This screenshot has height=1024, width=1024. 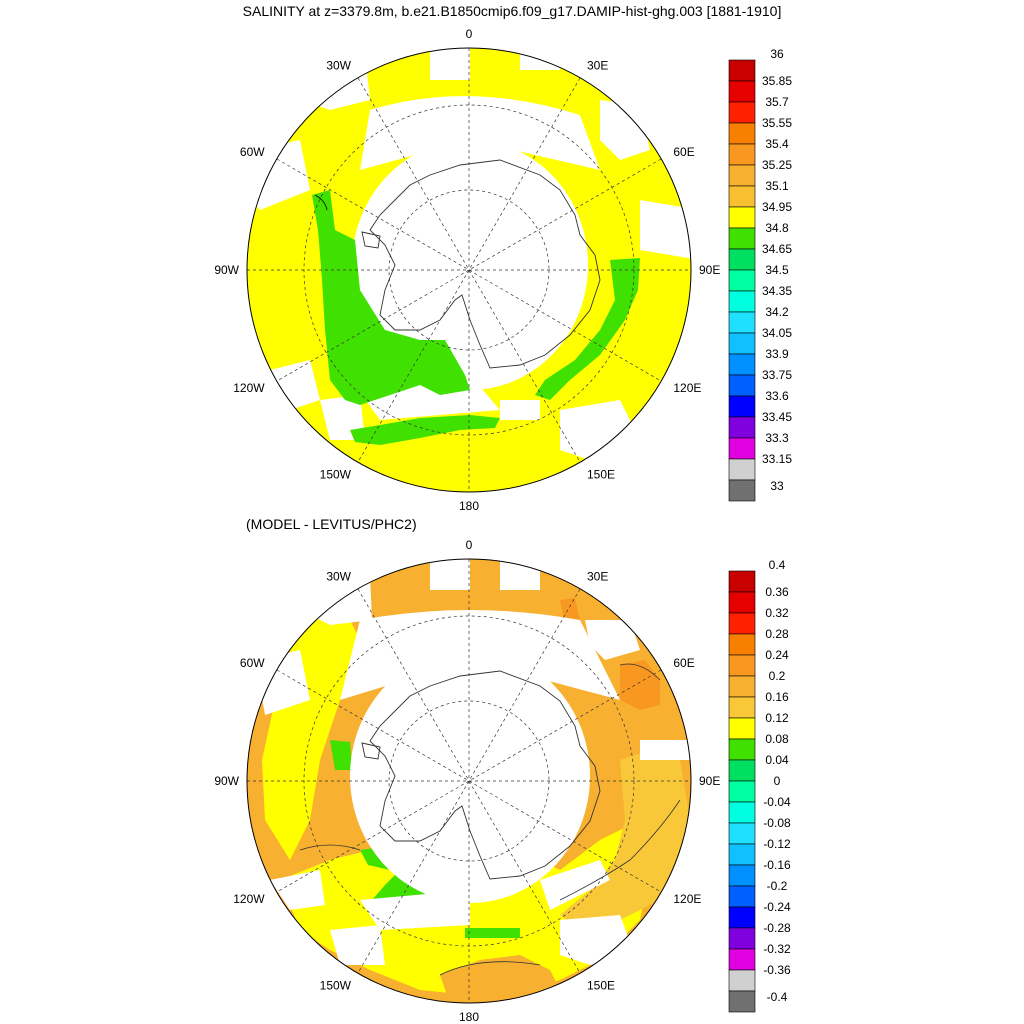 What do you see at coordinates (331, 524) in the screenshot?
I see `difference-subtitle: (MODEL - LEVITUS/PHC2)` at bounding box center [331, 524].